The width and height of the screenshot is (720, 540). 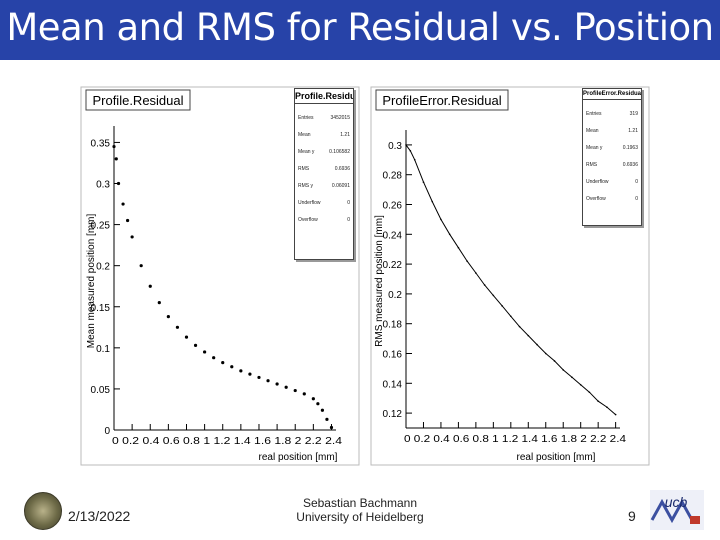 What do you see at coordinates (340, 186) in the screenshot?
I see `stats-value: 0.06091` at bounding box center [340, 186].